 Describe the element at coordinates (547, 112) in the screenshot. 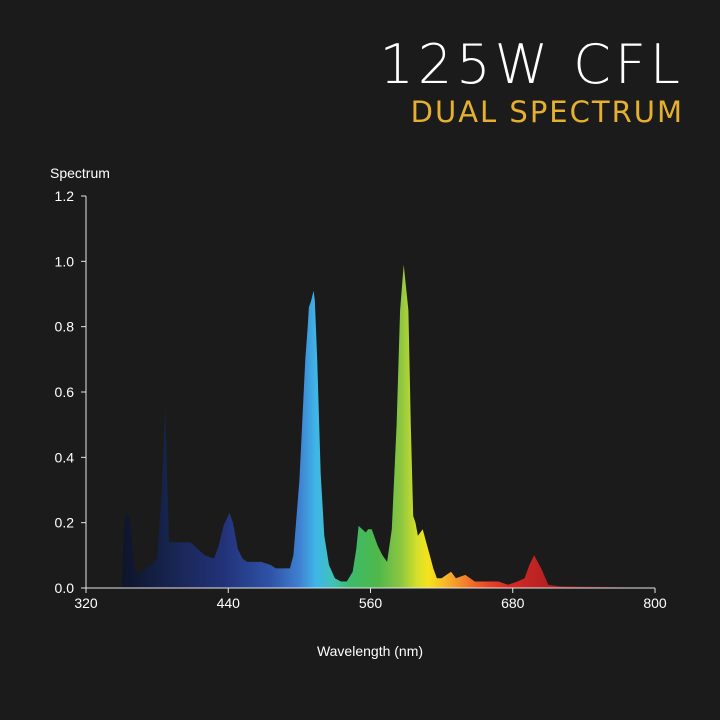

I see `chart-subtitle: DUAL SPECTRUM` at that location.